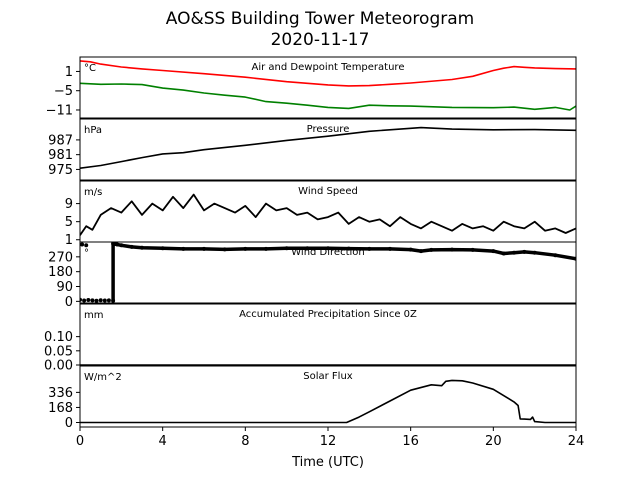 This screenshot has width=640, height=480. I want to click on y-tick-label: 5, so click(69, 222).